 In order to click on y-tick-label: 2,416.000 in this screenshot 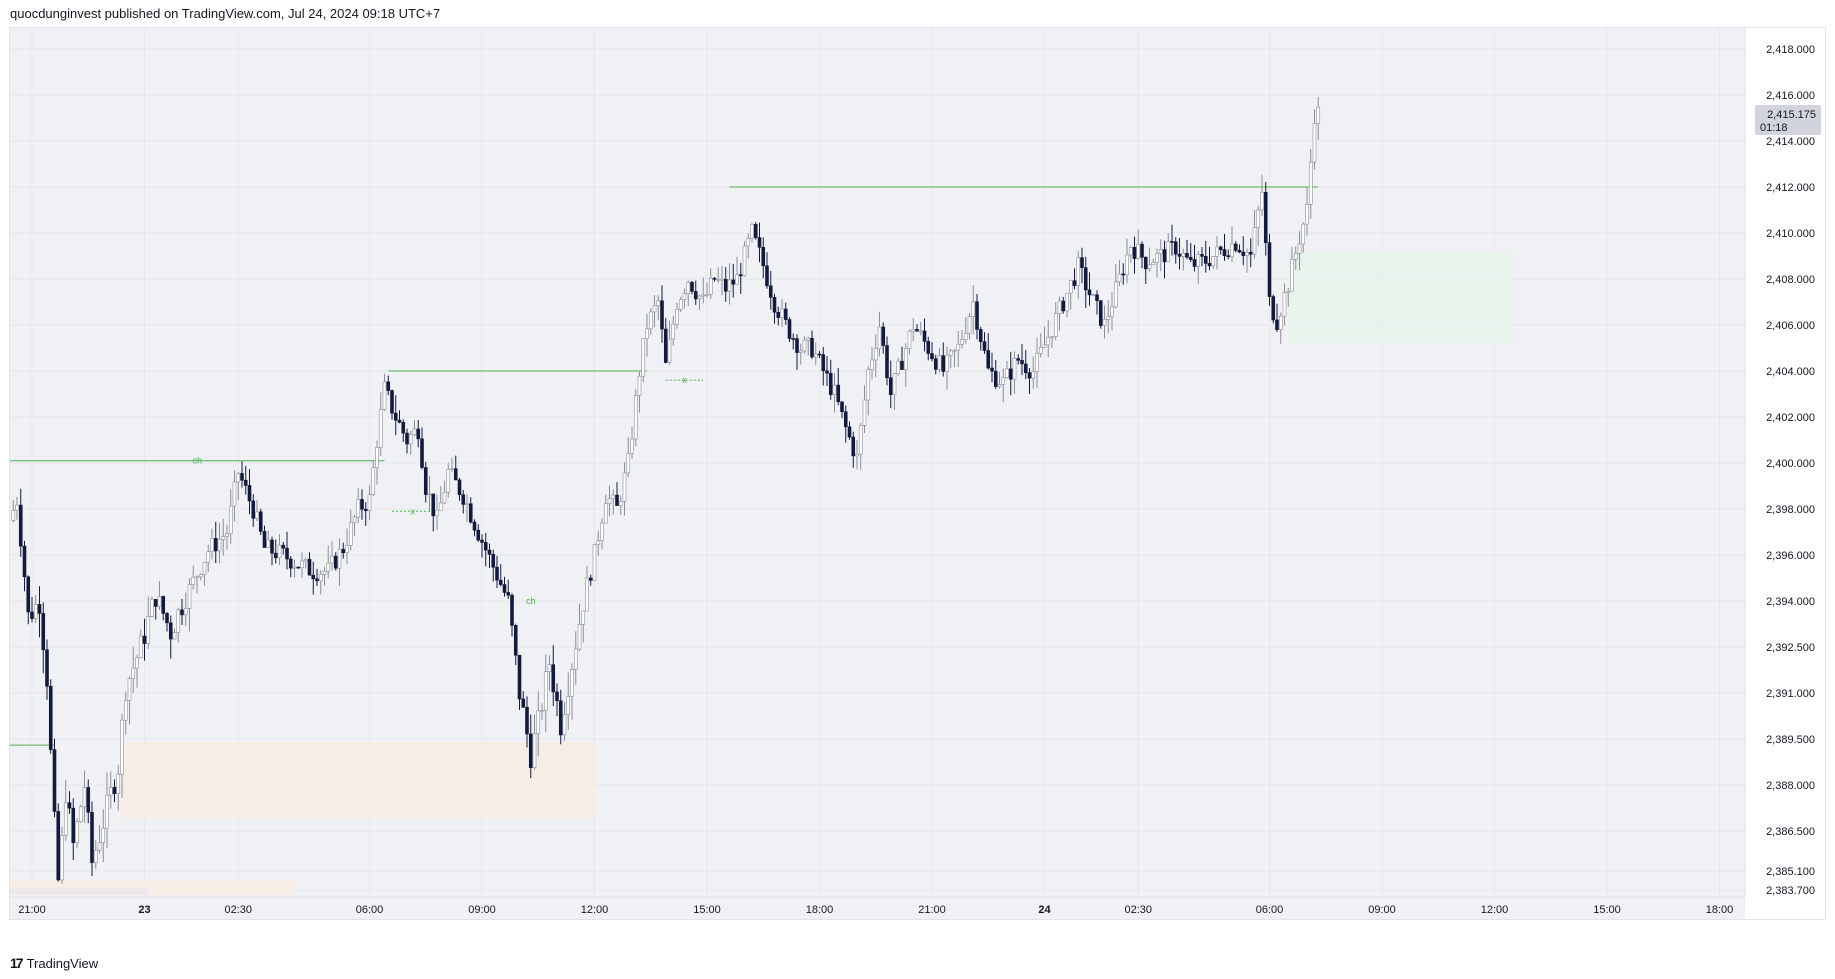, I will do `click(1790, 96)`.